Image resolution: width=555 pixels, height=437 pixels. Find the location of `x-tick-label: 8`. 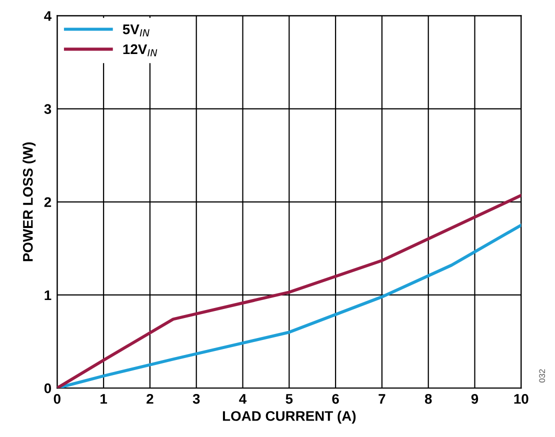

x-tick-label: 8 is located at coordinates (428, 399).